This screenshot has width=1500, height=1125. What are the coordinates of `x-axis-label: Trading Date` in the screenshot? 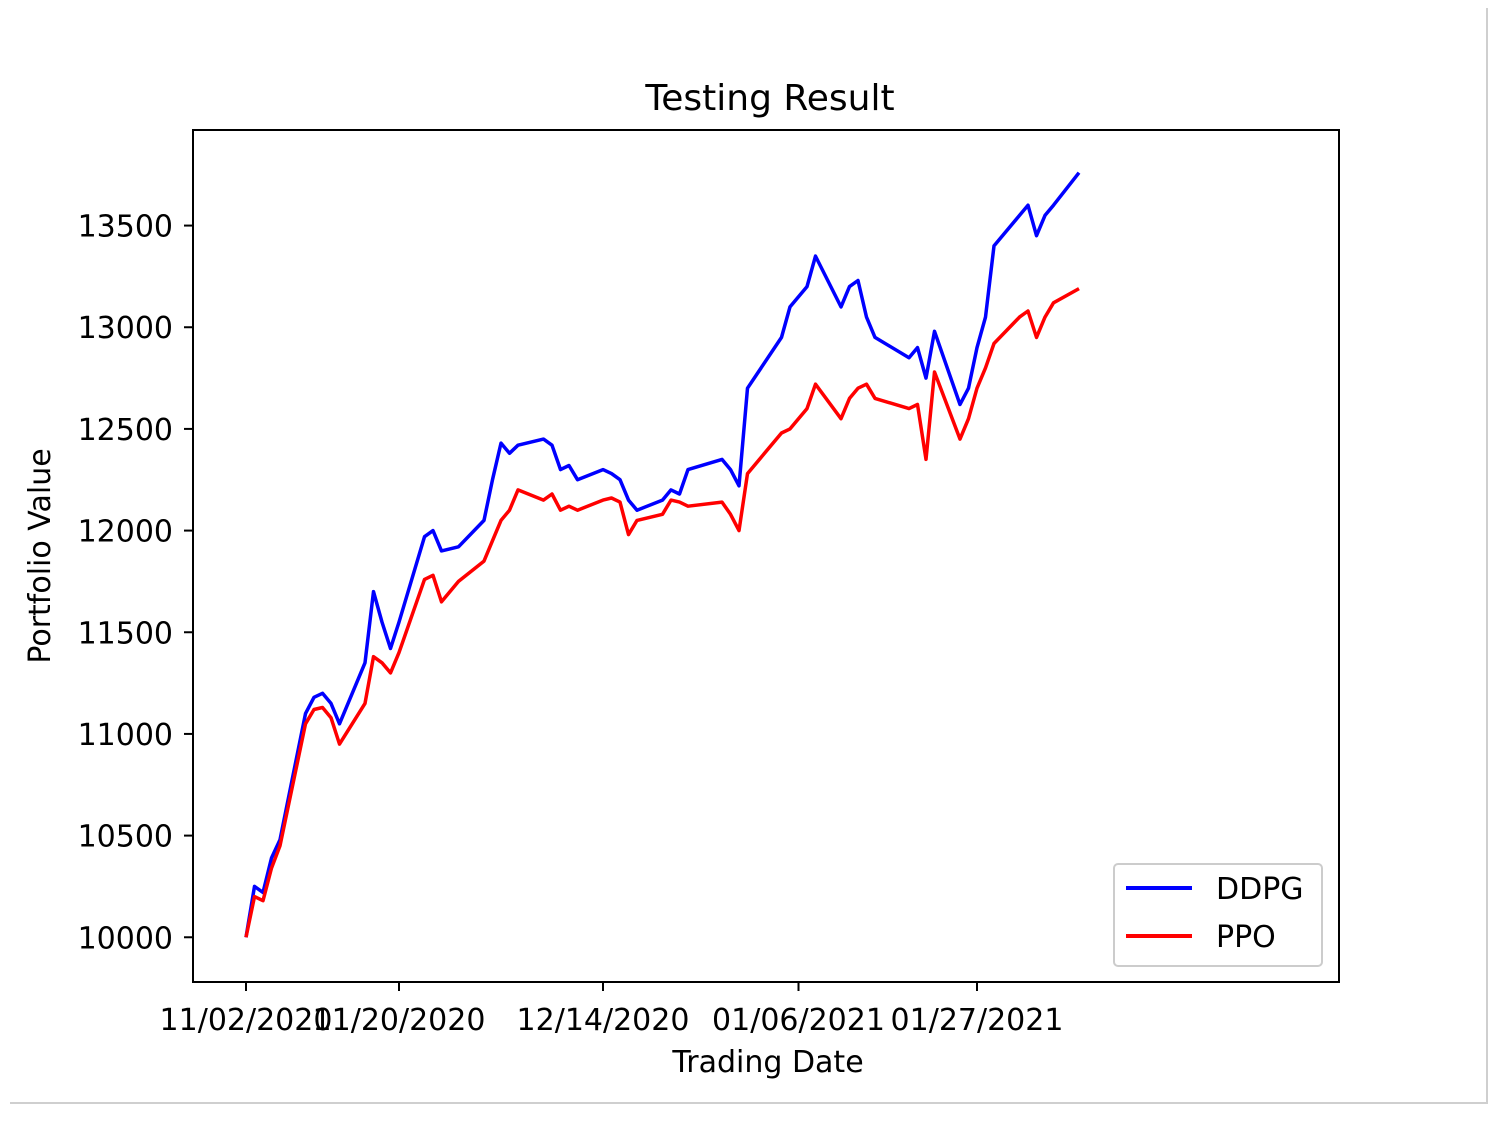 It's located at (767, 1062).